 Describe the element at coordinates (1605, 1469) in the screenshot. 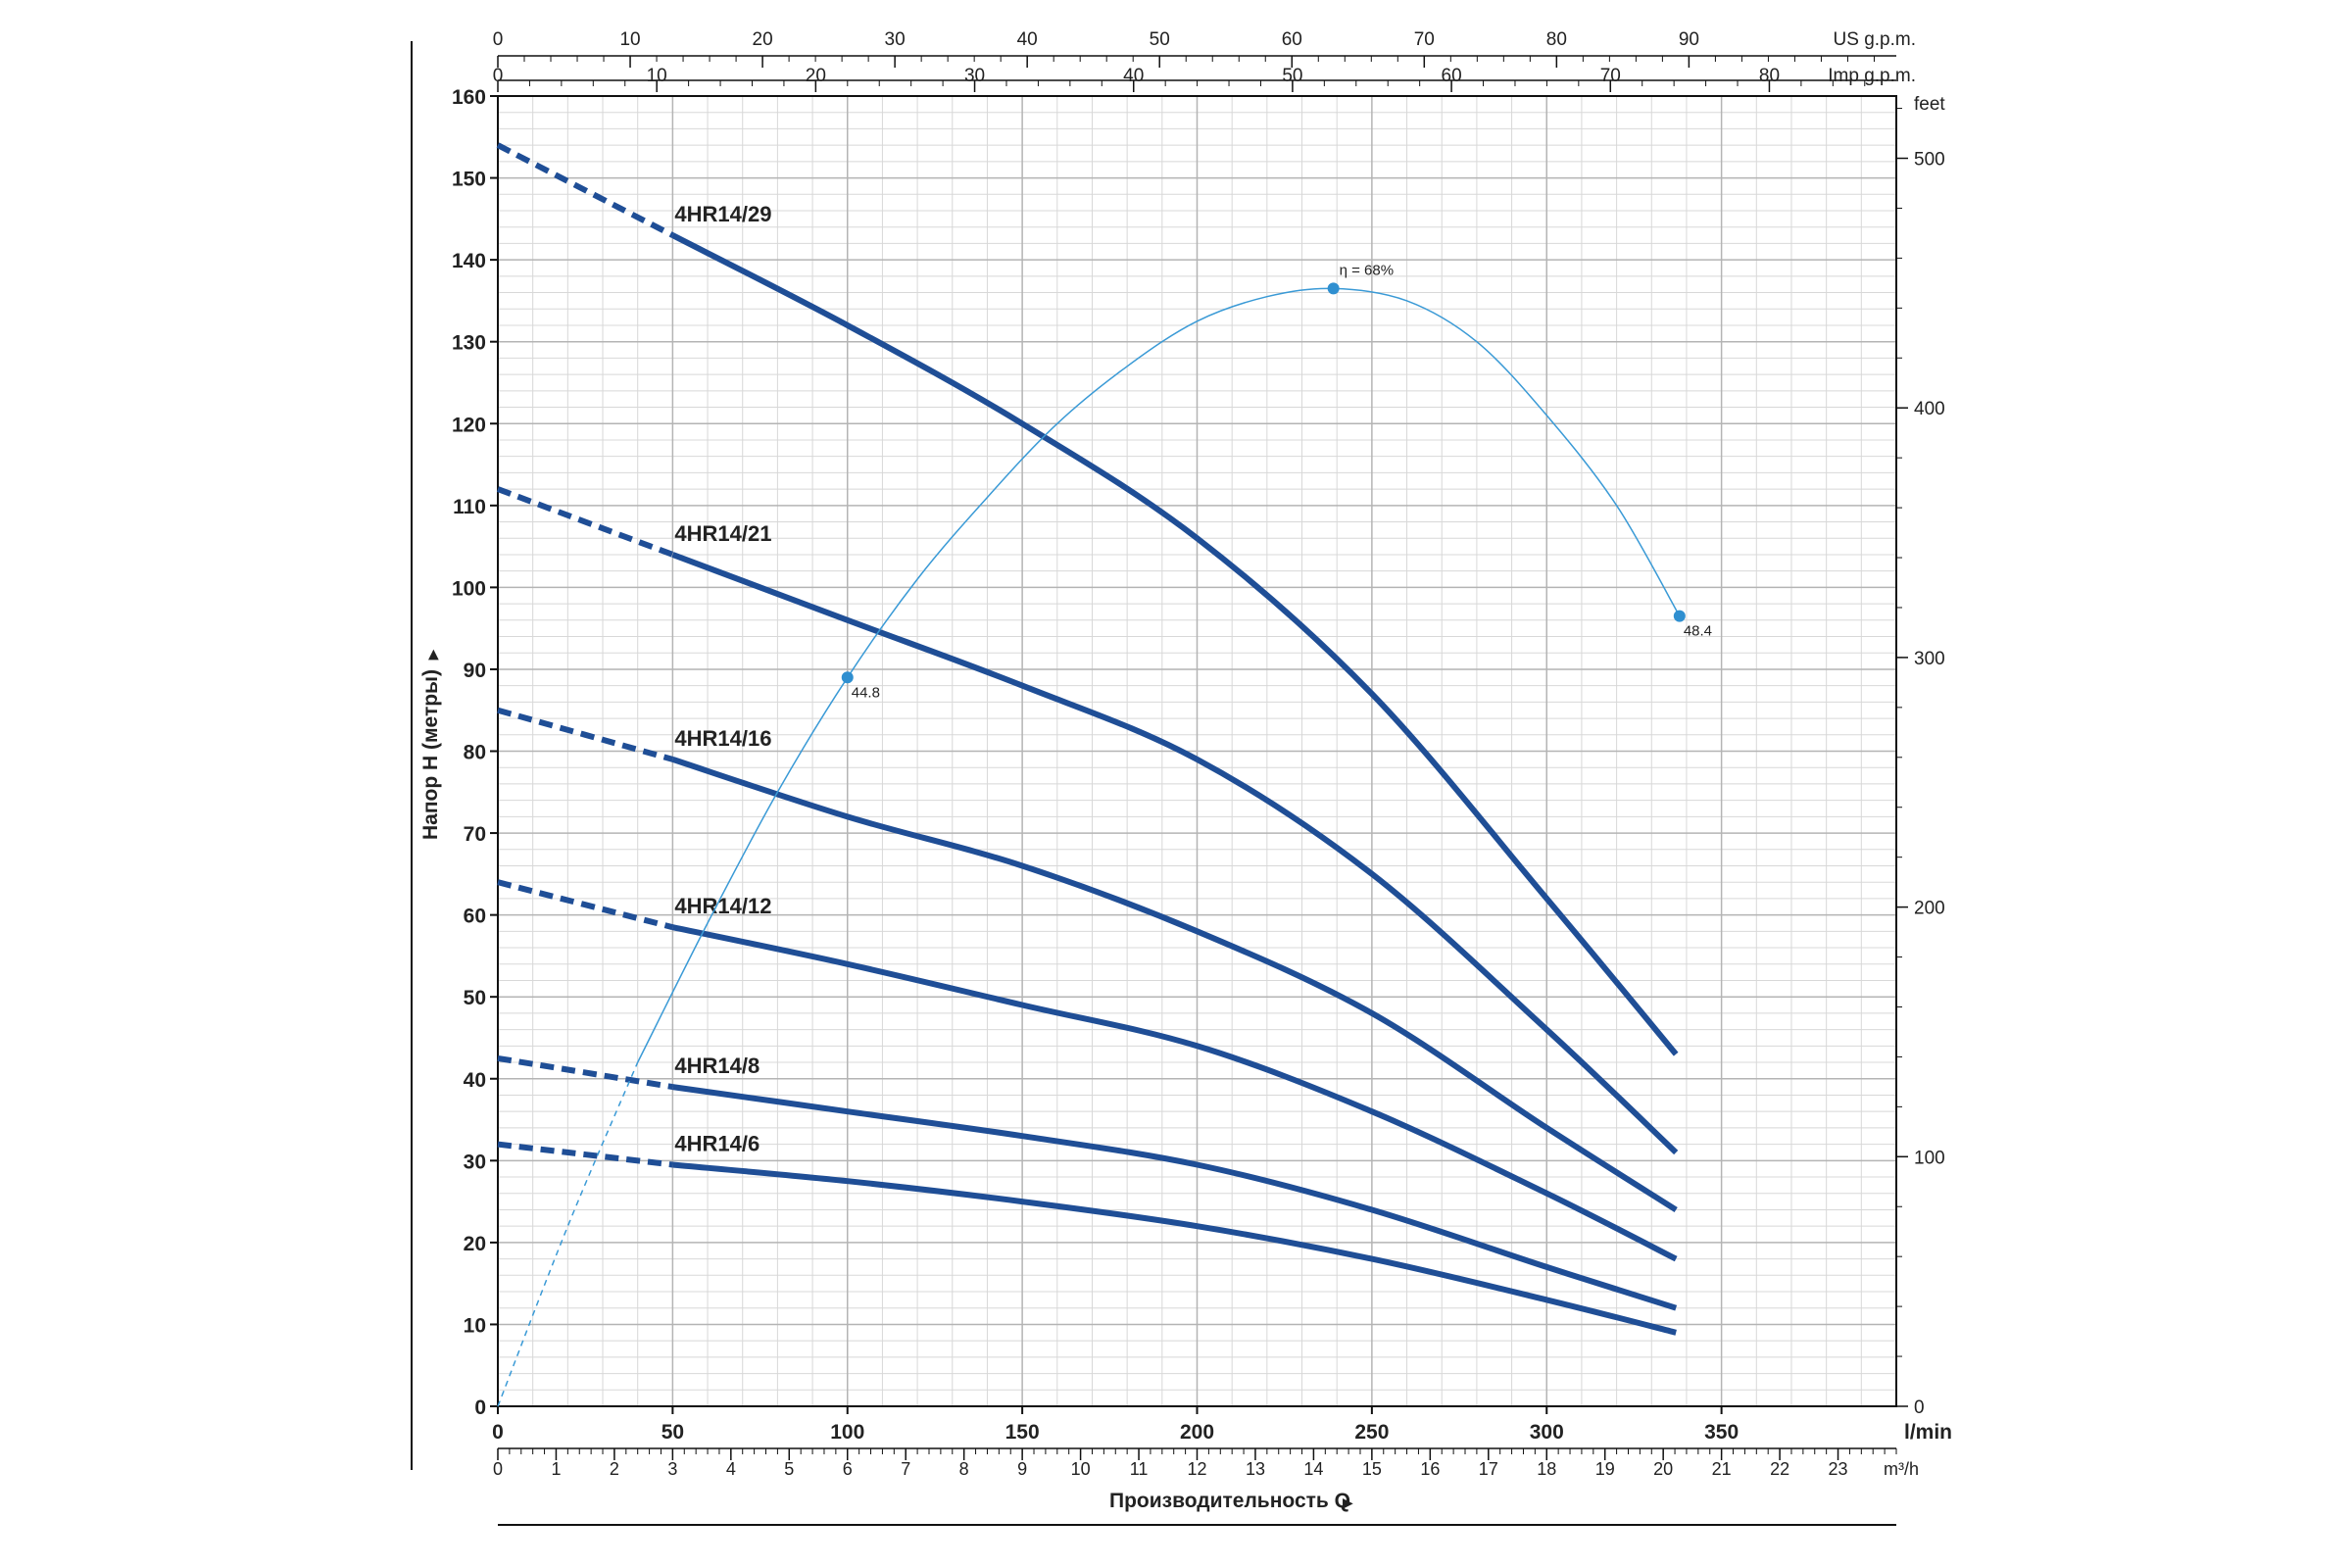

I see `m3h-tick-label: 19` at that location.